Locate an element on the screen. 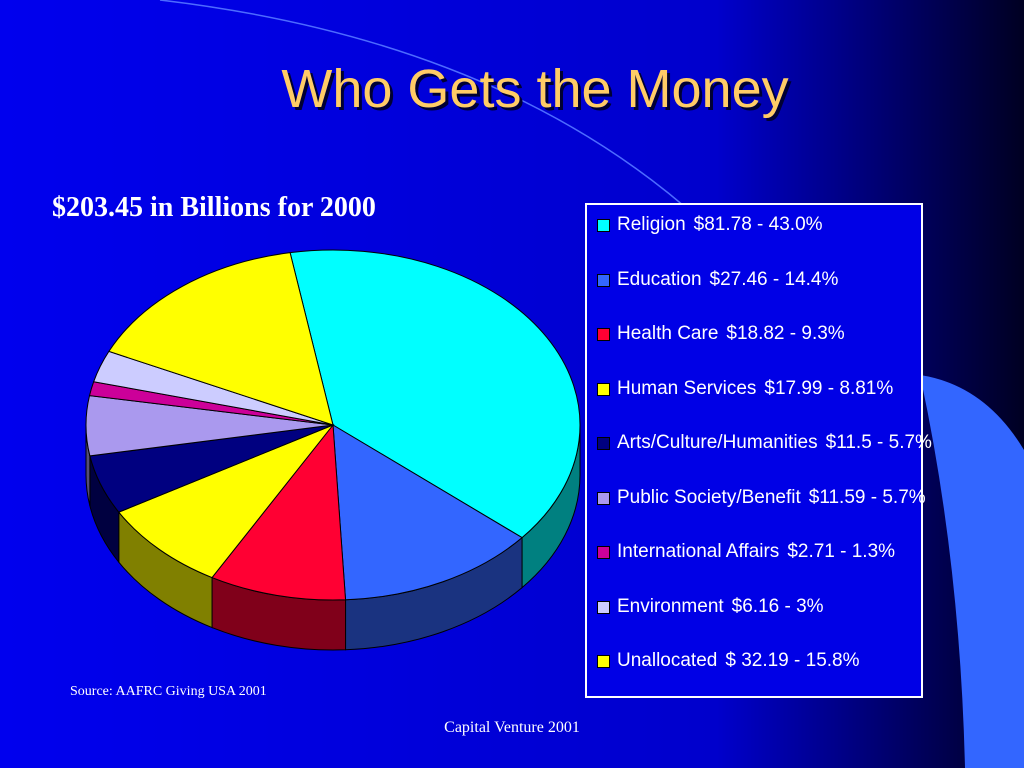 The image size is (1024, 768). subtitle: $203.45 in Billions for 2000 is located at coordinates (214, 207).